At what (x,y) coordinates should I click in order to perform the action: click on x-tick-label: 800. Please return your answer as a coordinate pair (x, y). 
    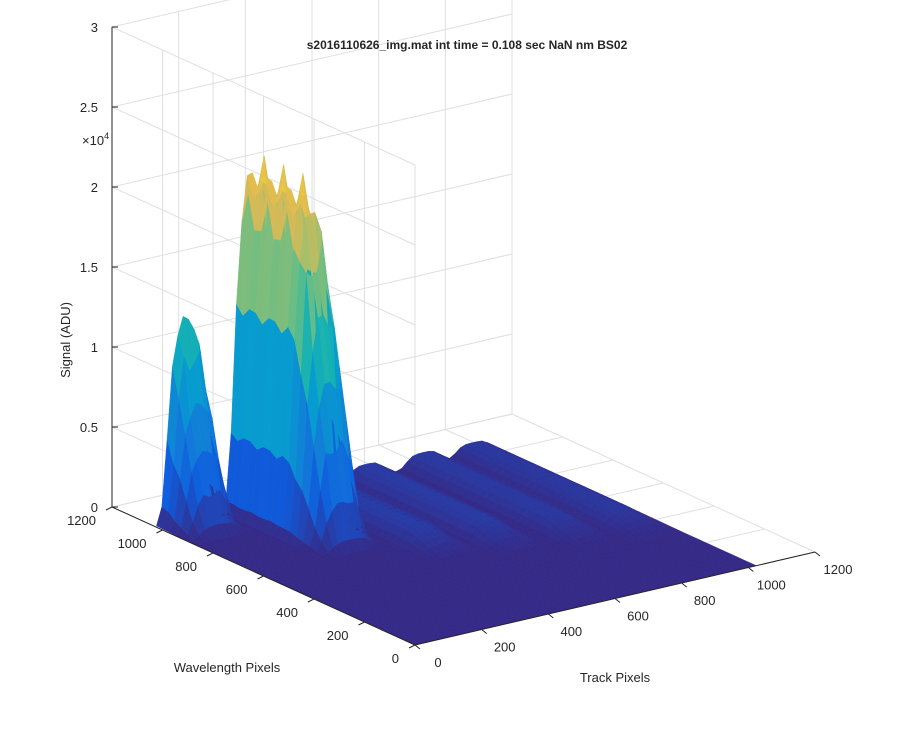
    Looking at the image, I should click on (705, 600).